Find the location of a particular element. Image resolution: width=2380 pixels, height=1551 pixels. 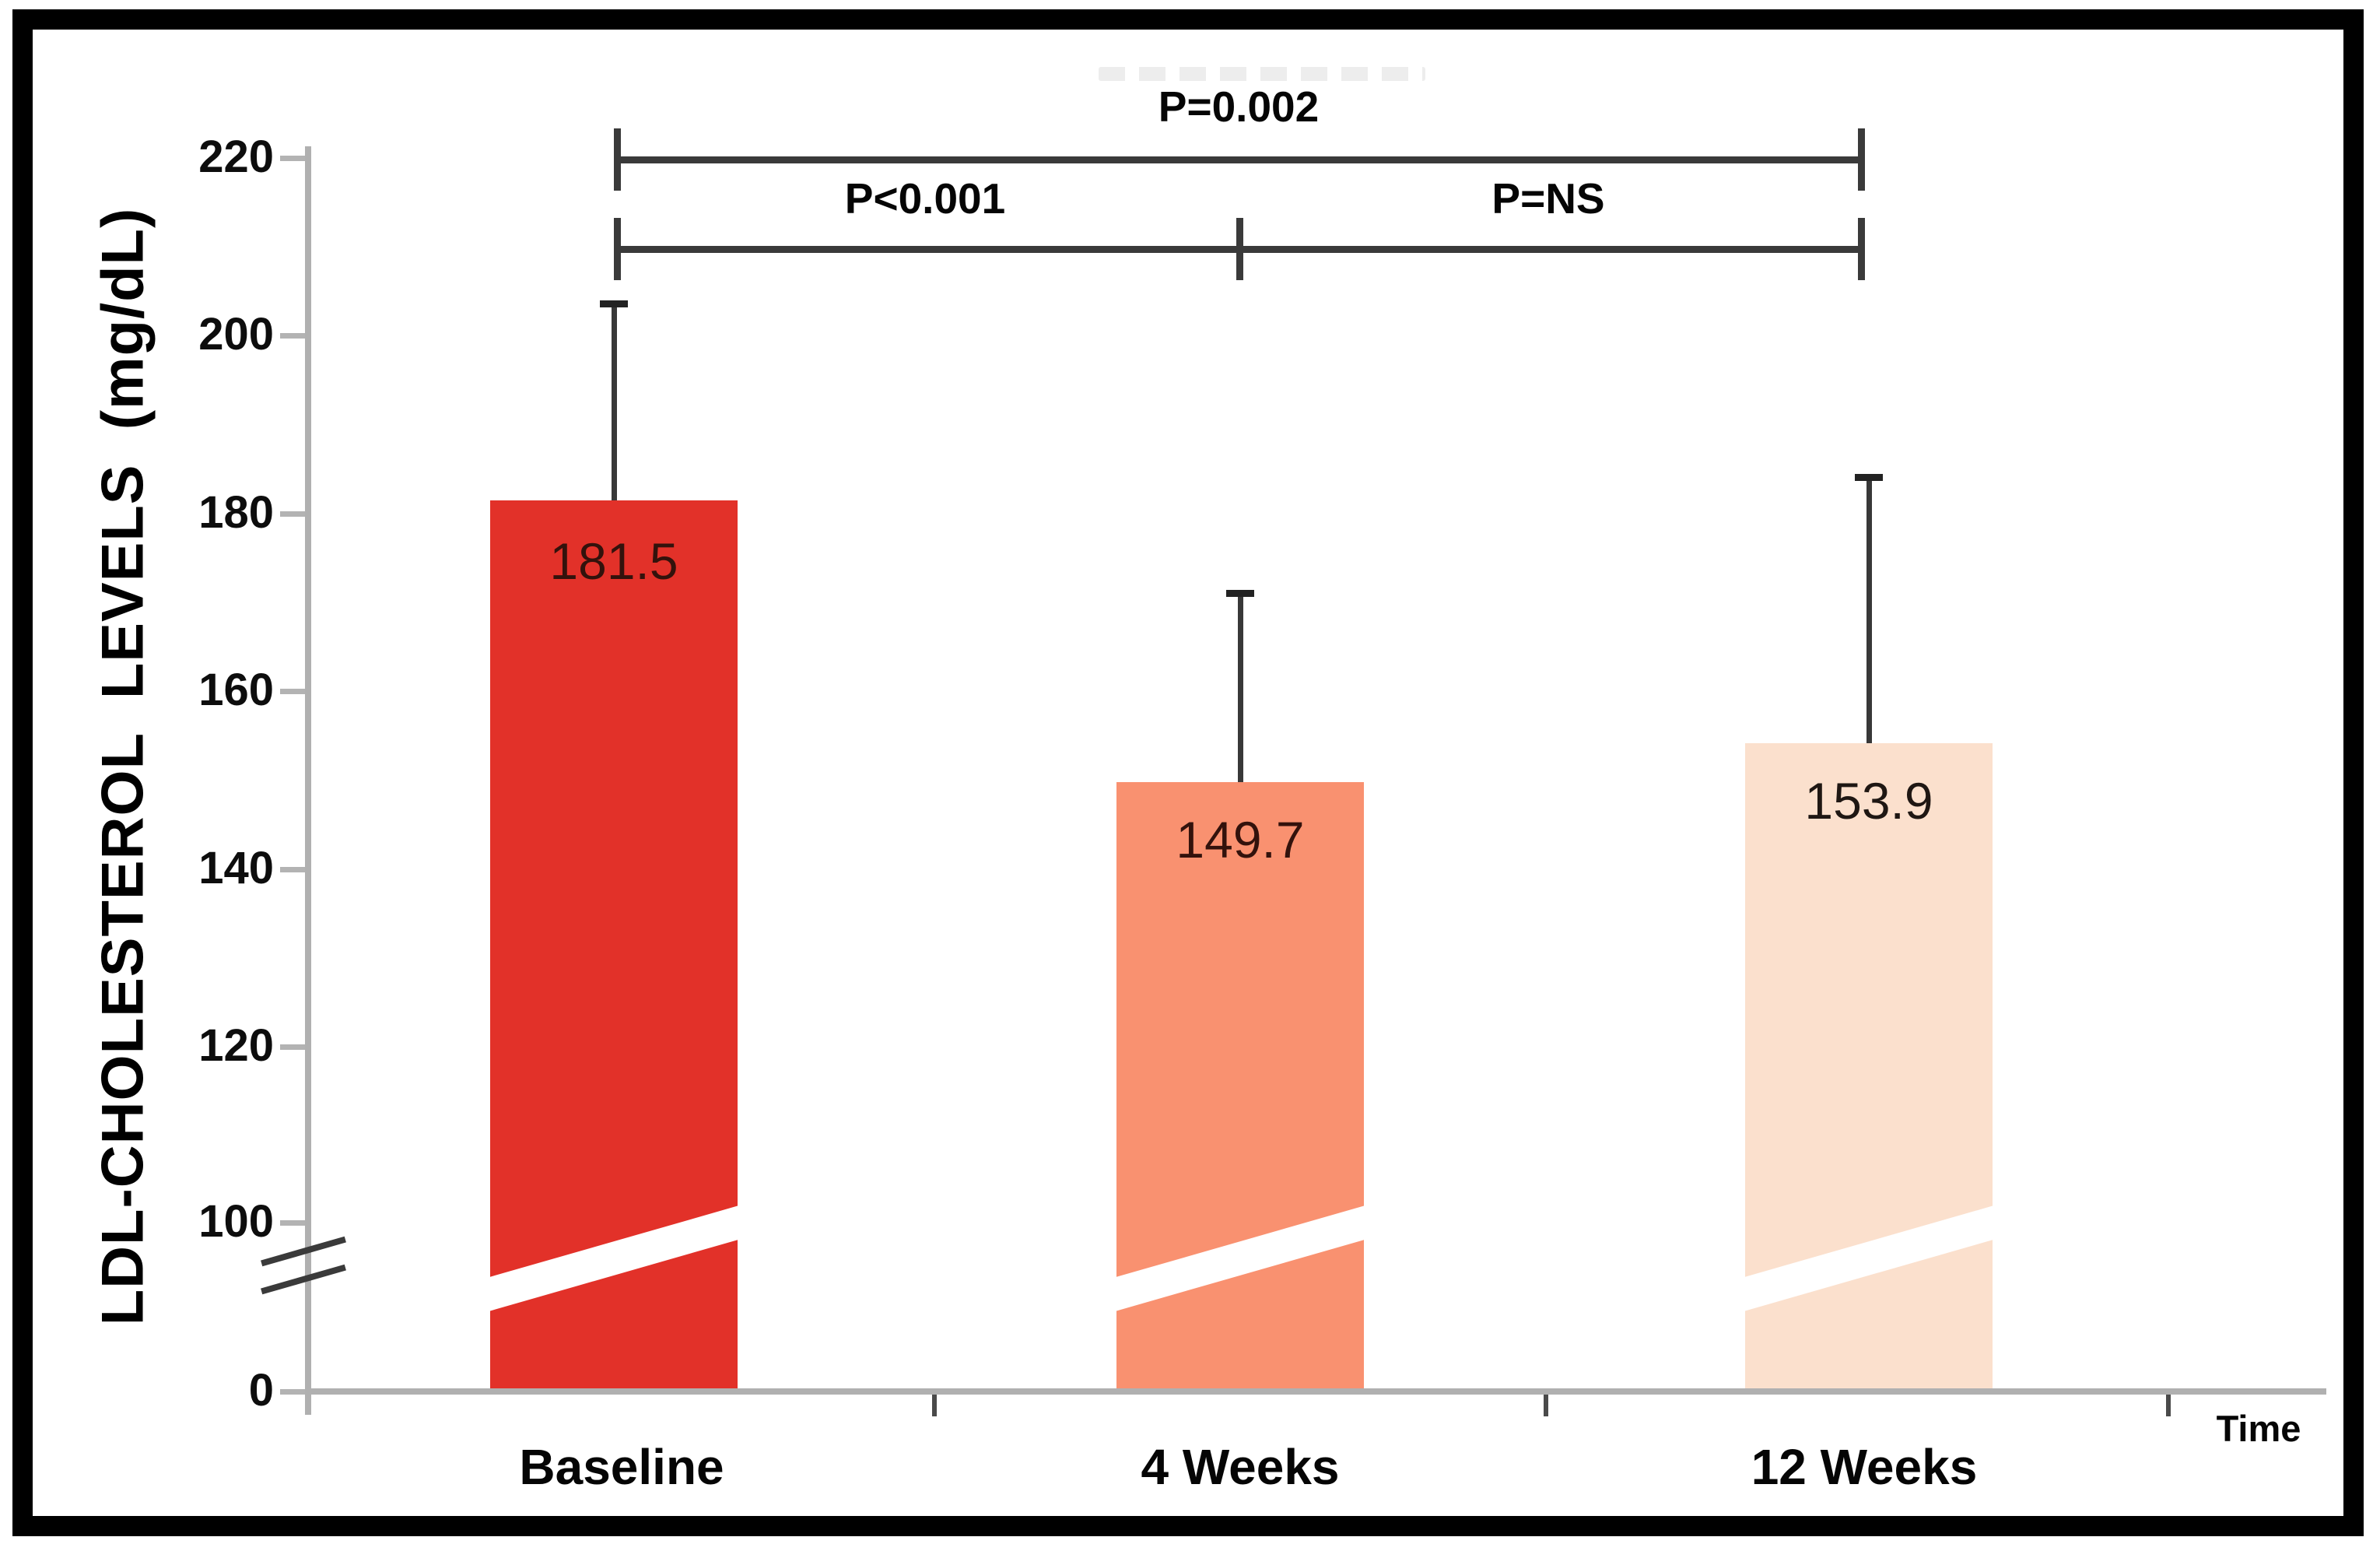

y-tick-label-100: 100 is located at coordinates (236, 1221).